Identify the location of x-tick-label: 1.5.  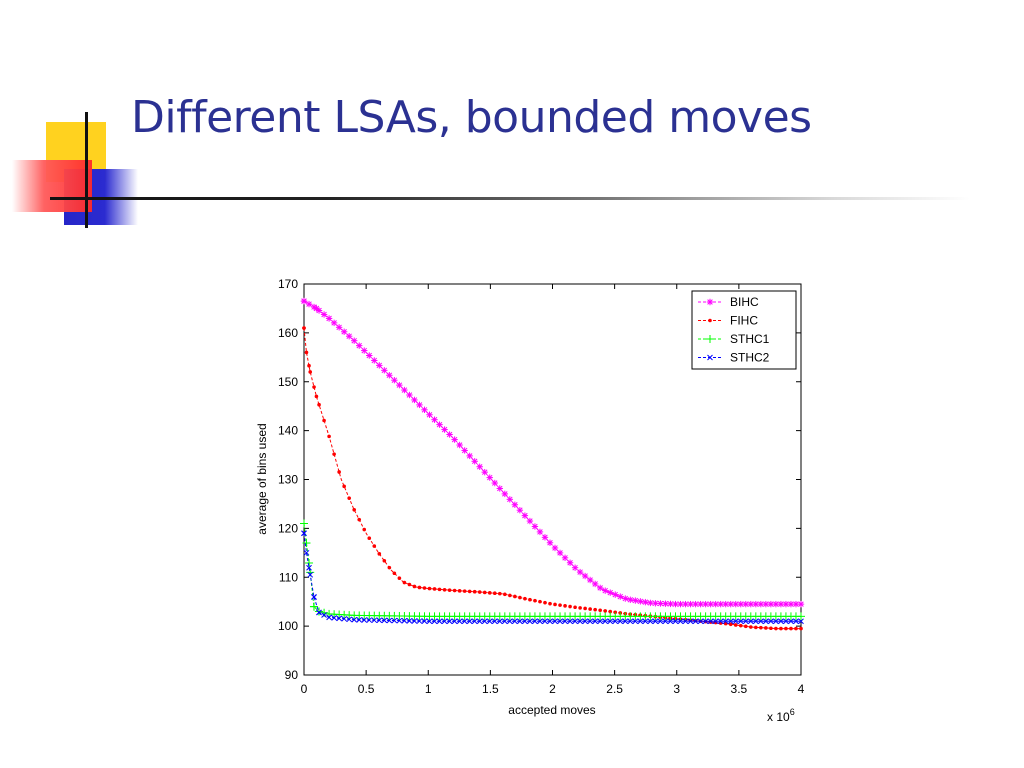
(490, 689).